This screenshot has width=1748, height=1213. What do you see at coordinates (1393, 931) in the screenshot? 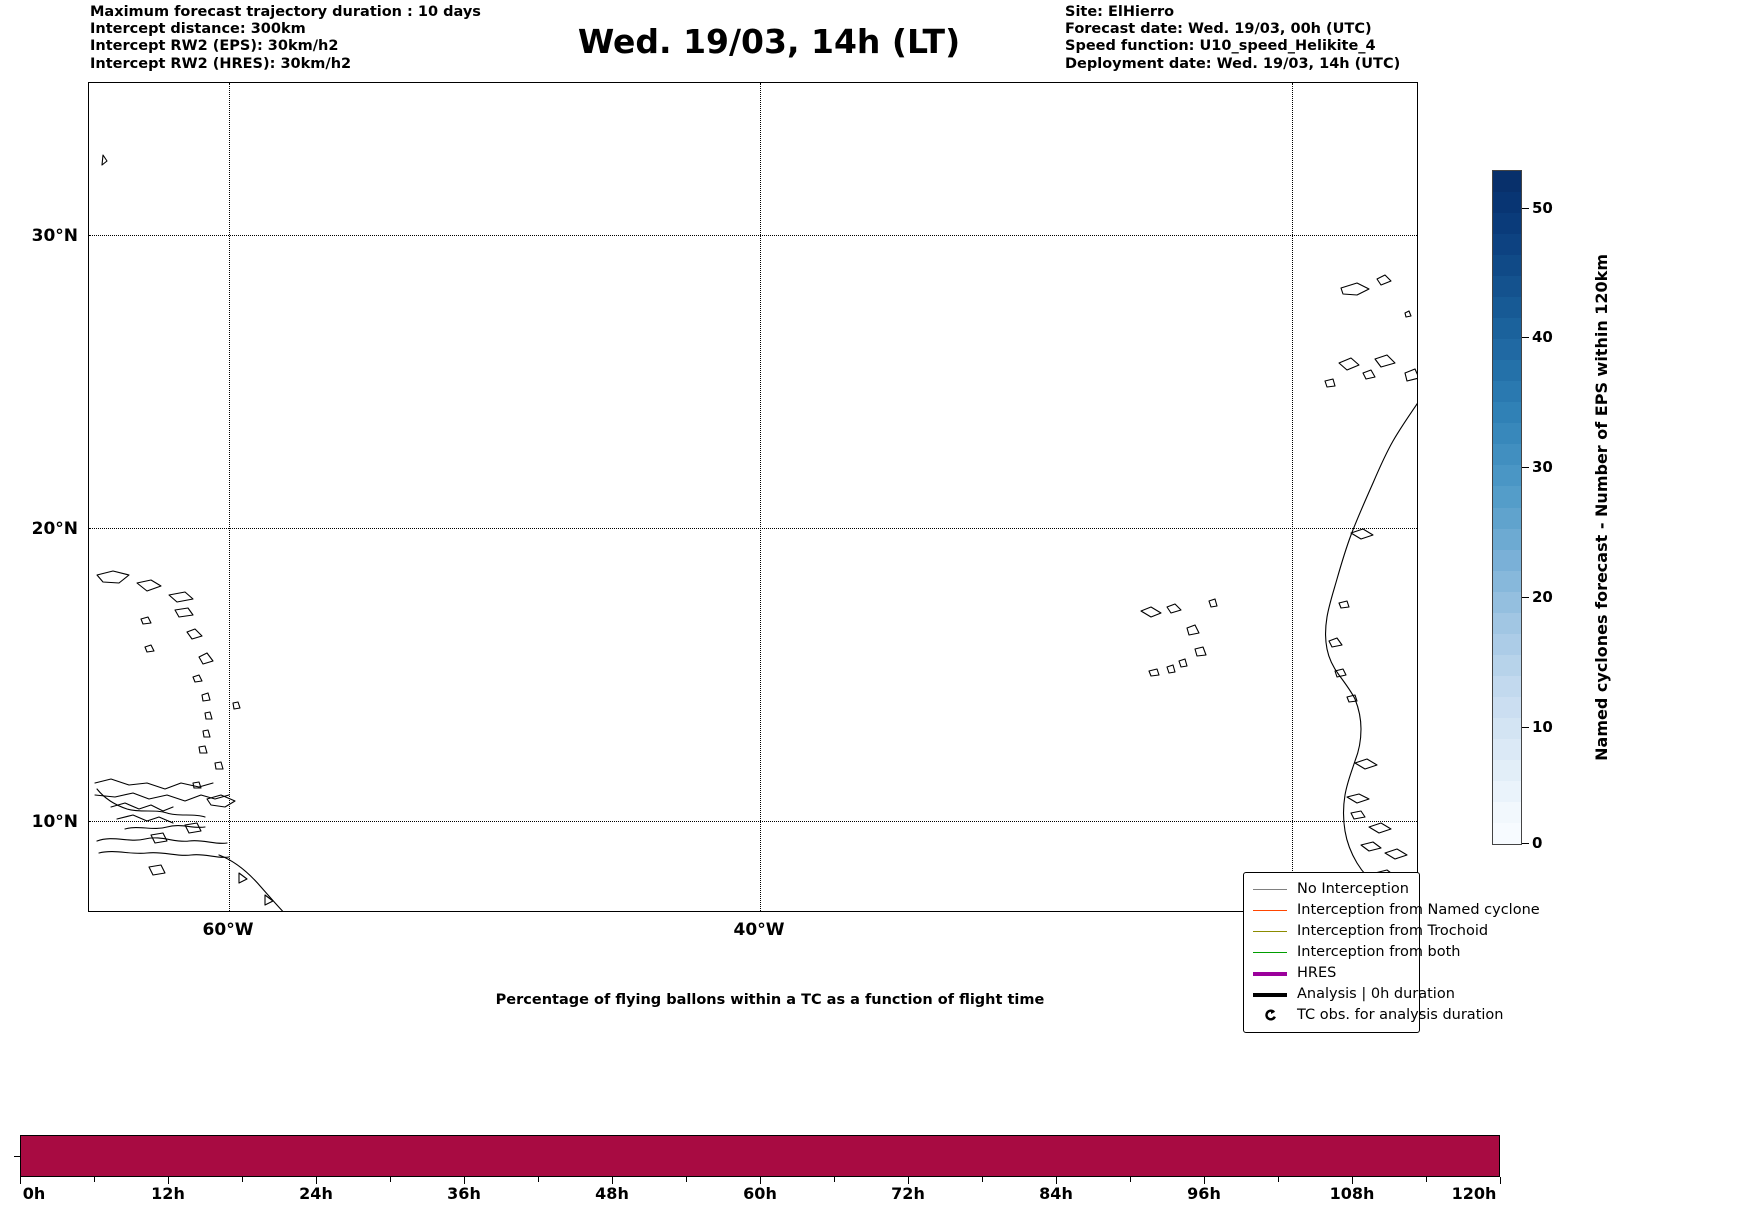
I see `legend-label-trochoid: Interception from Trochoid` at bounding box center [1393, 931].